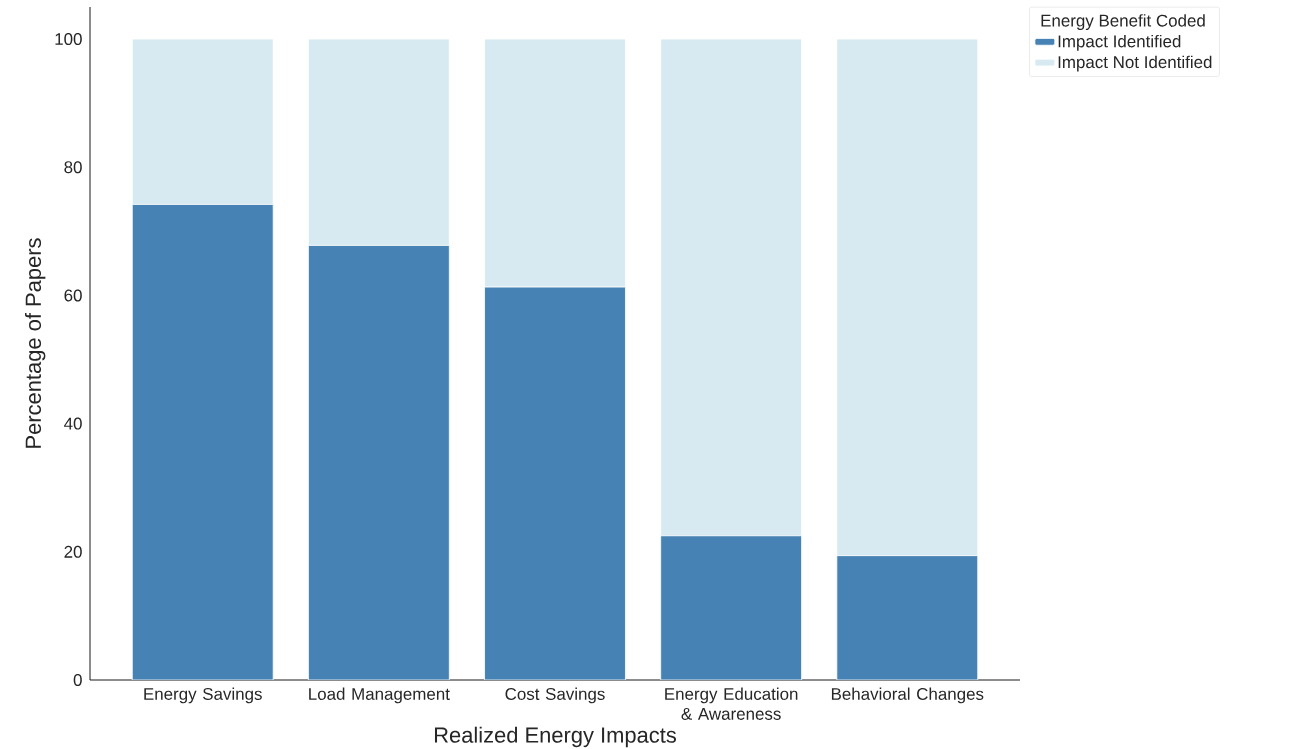  What do you see at coordinates (1119, 42) in the screenshot?
I see `legend-label: Impact Identified` at bounding box center [1119, 42].